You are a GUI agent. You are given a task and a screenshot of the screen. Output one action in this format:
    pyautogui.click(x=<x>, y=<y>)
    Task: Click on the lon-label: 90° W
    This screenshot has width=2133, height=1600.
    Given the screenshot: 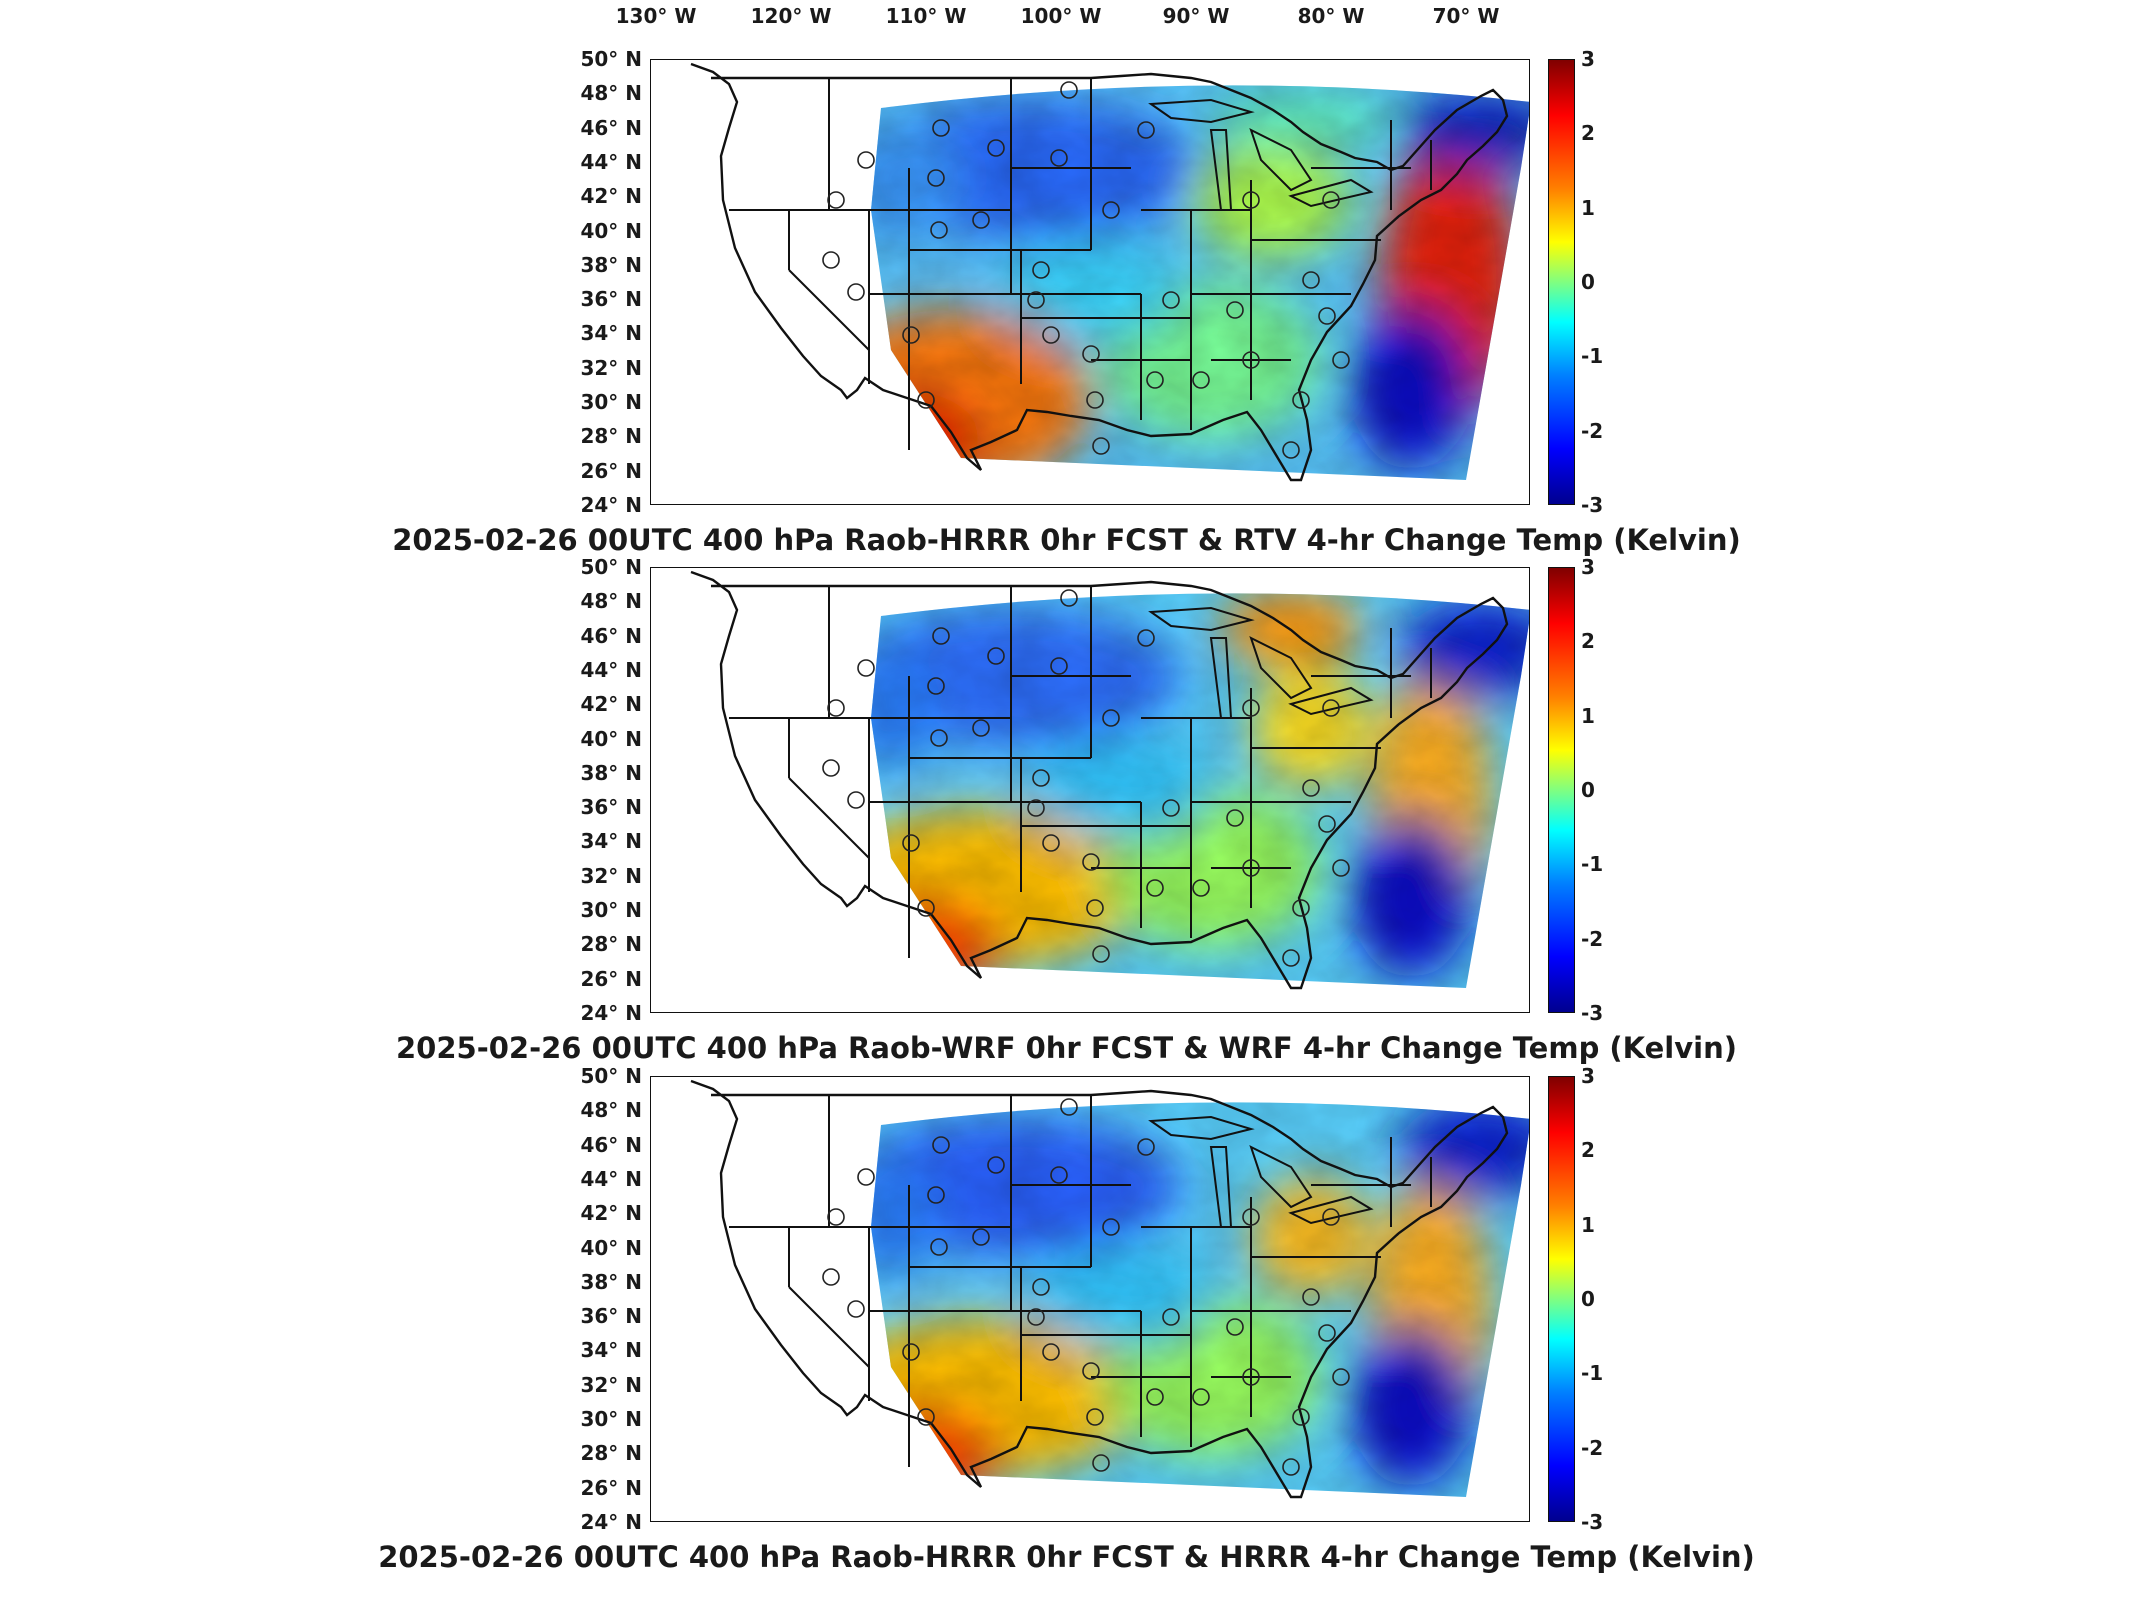 What is the action you would take?
    pyautogui.click(x=1196, y=16)
    